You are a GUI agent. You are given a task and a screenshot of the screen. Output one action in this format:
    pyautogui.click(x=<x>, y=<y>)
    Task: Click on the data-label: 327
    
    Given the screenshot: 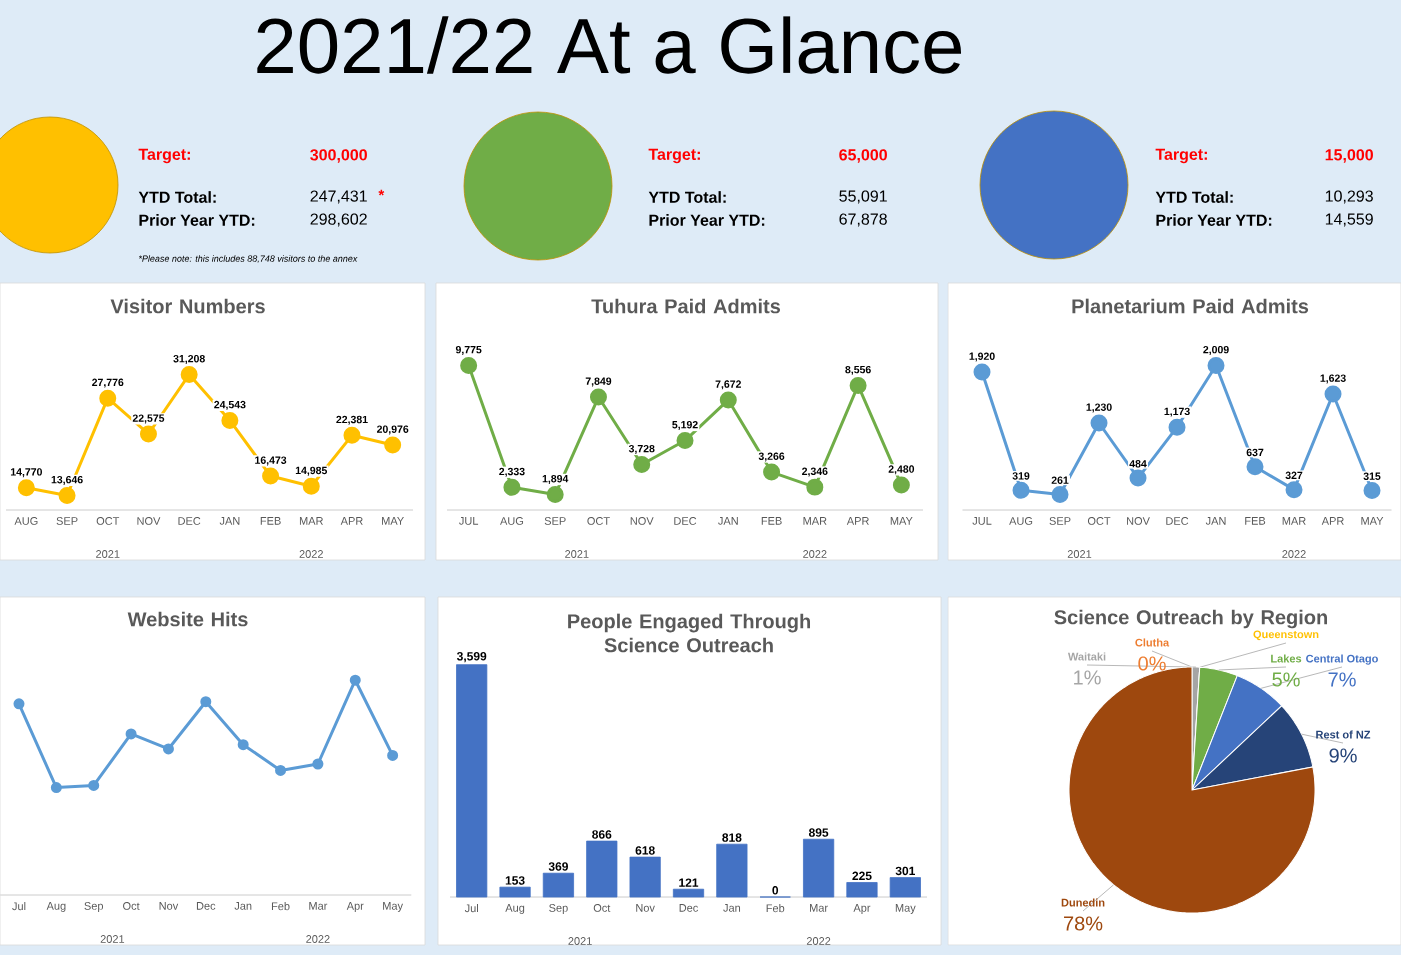 What is the action you would take?
    pyautogui.click(x=1294, y=475)
    